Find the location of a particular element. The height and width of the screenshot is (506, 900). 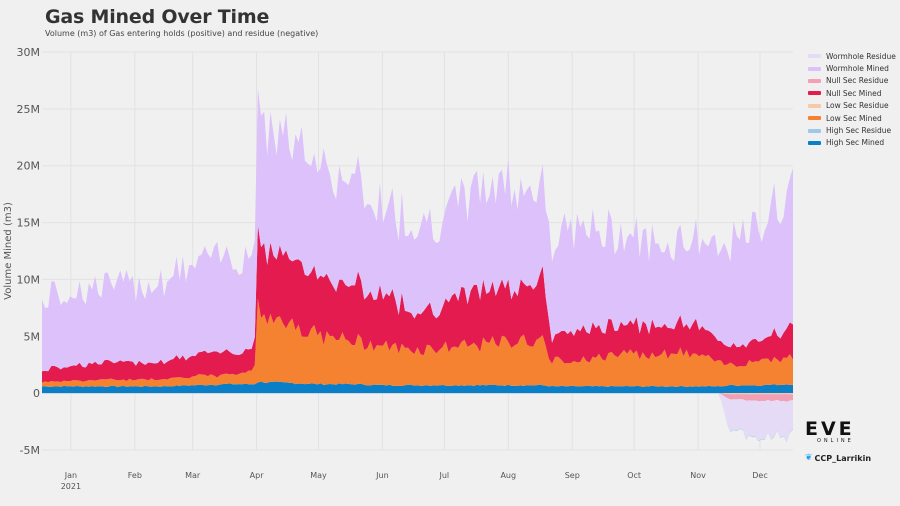

legend-item: Low Sec Mined is located at coordinates (852, 118).